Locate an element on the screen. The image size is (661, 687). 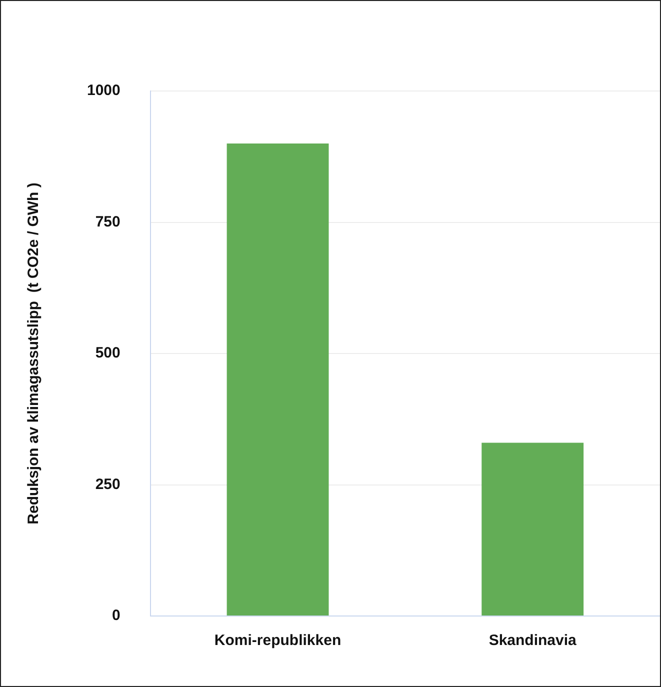
y-tick-label: 0 is located at coordinates (116, 615).